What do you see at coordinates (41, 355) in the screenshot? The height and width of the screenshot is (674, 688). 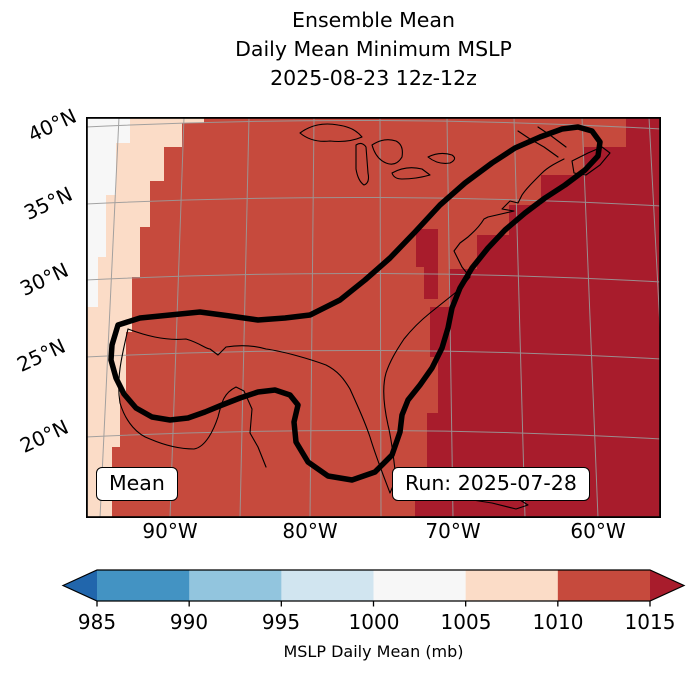 I see `lat-tick-25n: 25°N` at bounding box center [41, 355].